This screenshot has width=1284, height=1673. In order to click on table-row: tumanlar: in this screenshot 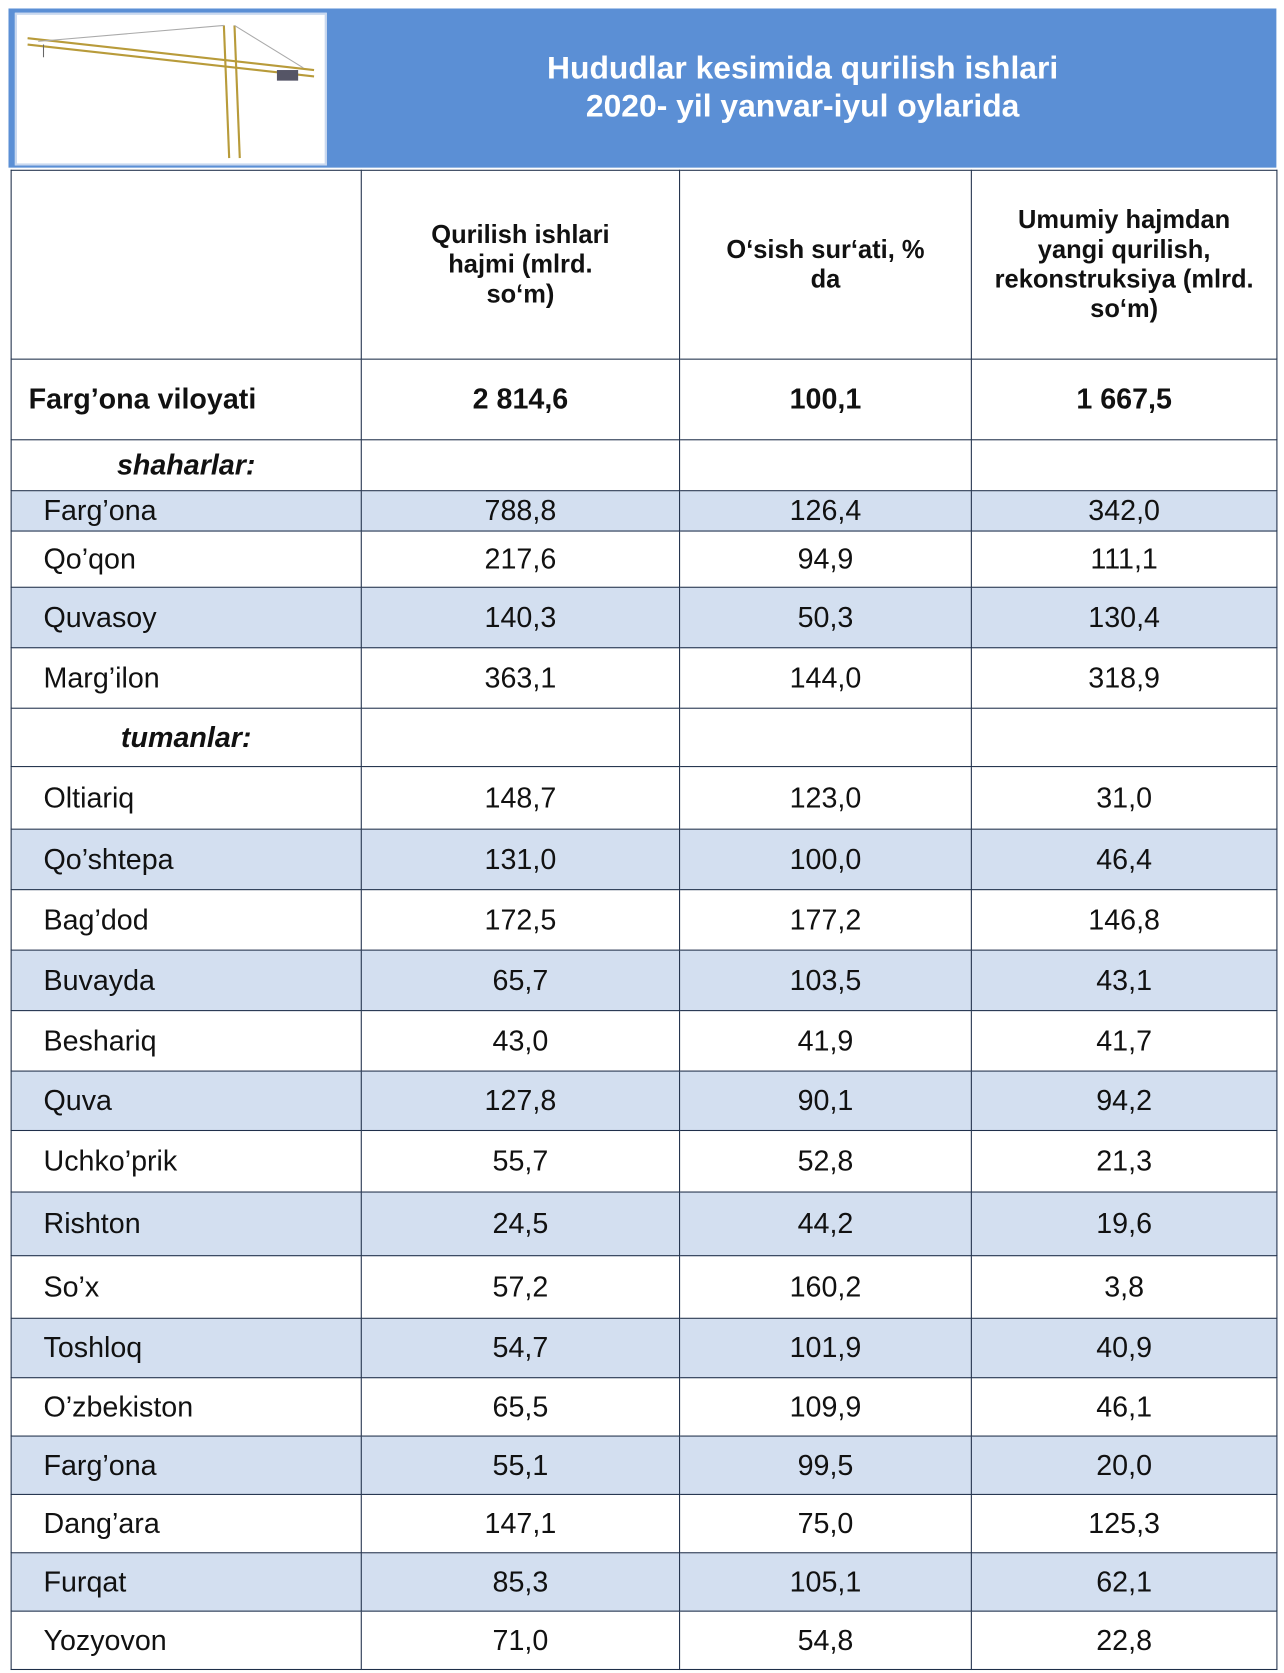, I will do `click(644, 737)`.